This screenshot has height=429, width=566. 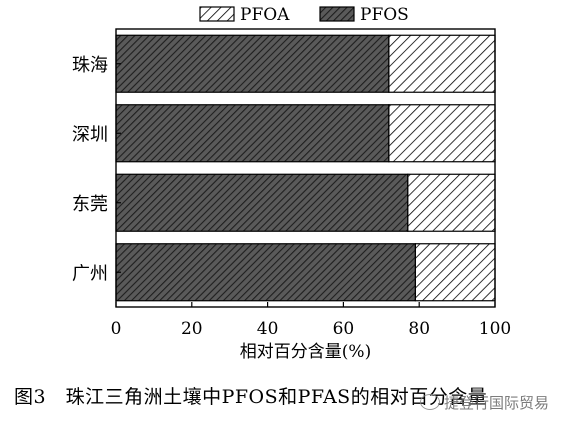 I want to click on x-tick-label-3: 60, so click(x=344, y=329).